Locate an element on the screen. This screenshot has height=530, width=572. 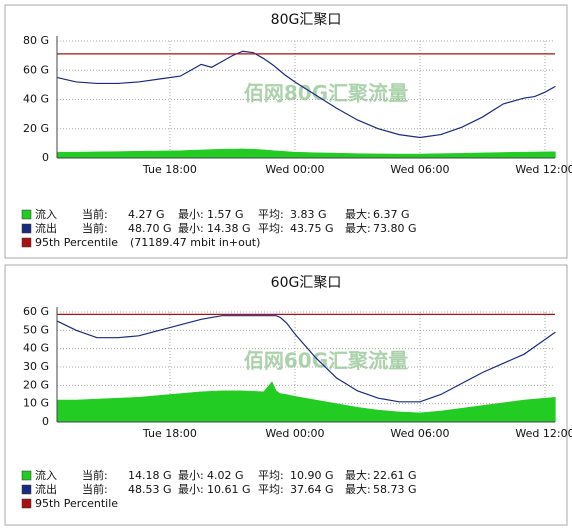
stat-value: 3.83 G is located at coordinates (308, 214).